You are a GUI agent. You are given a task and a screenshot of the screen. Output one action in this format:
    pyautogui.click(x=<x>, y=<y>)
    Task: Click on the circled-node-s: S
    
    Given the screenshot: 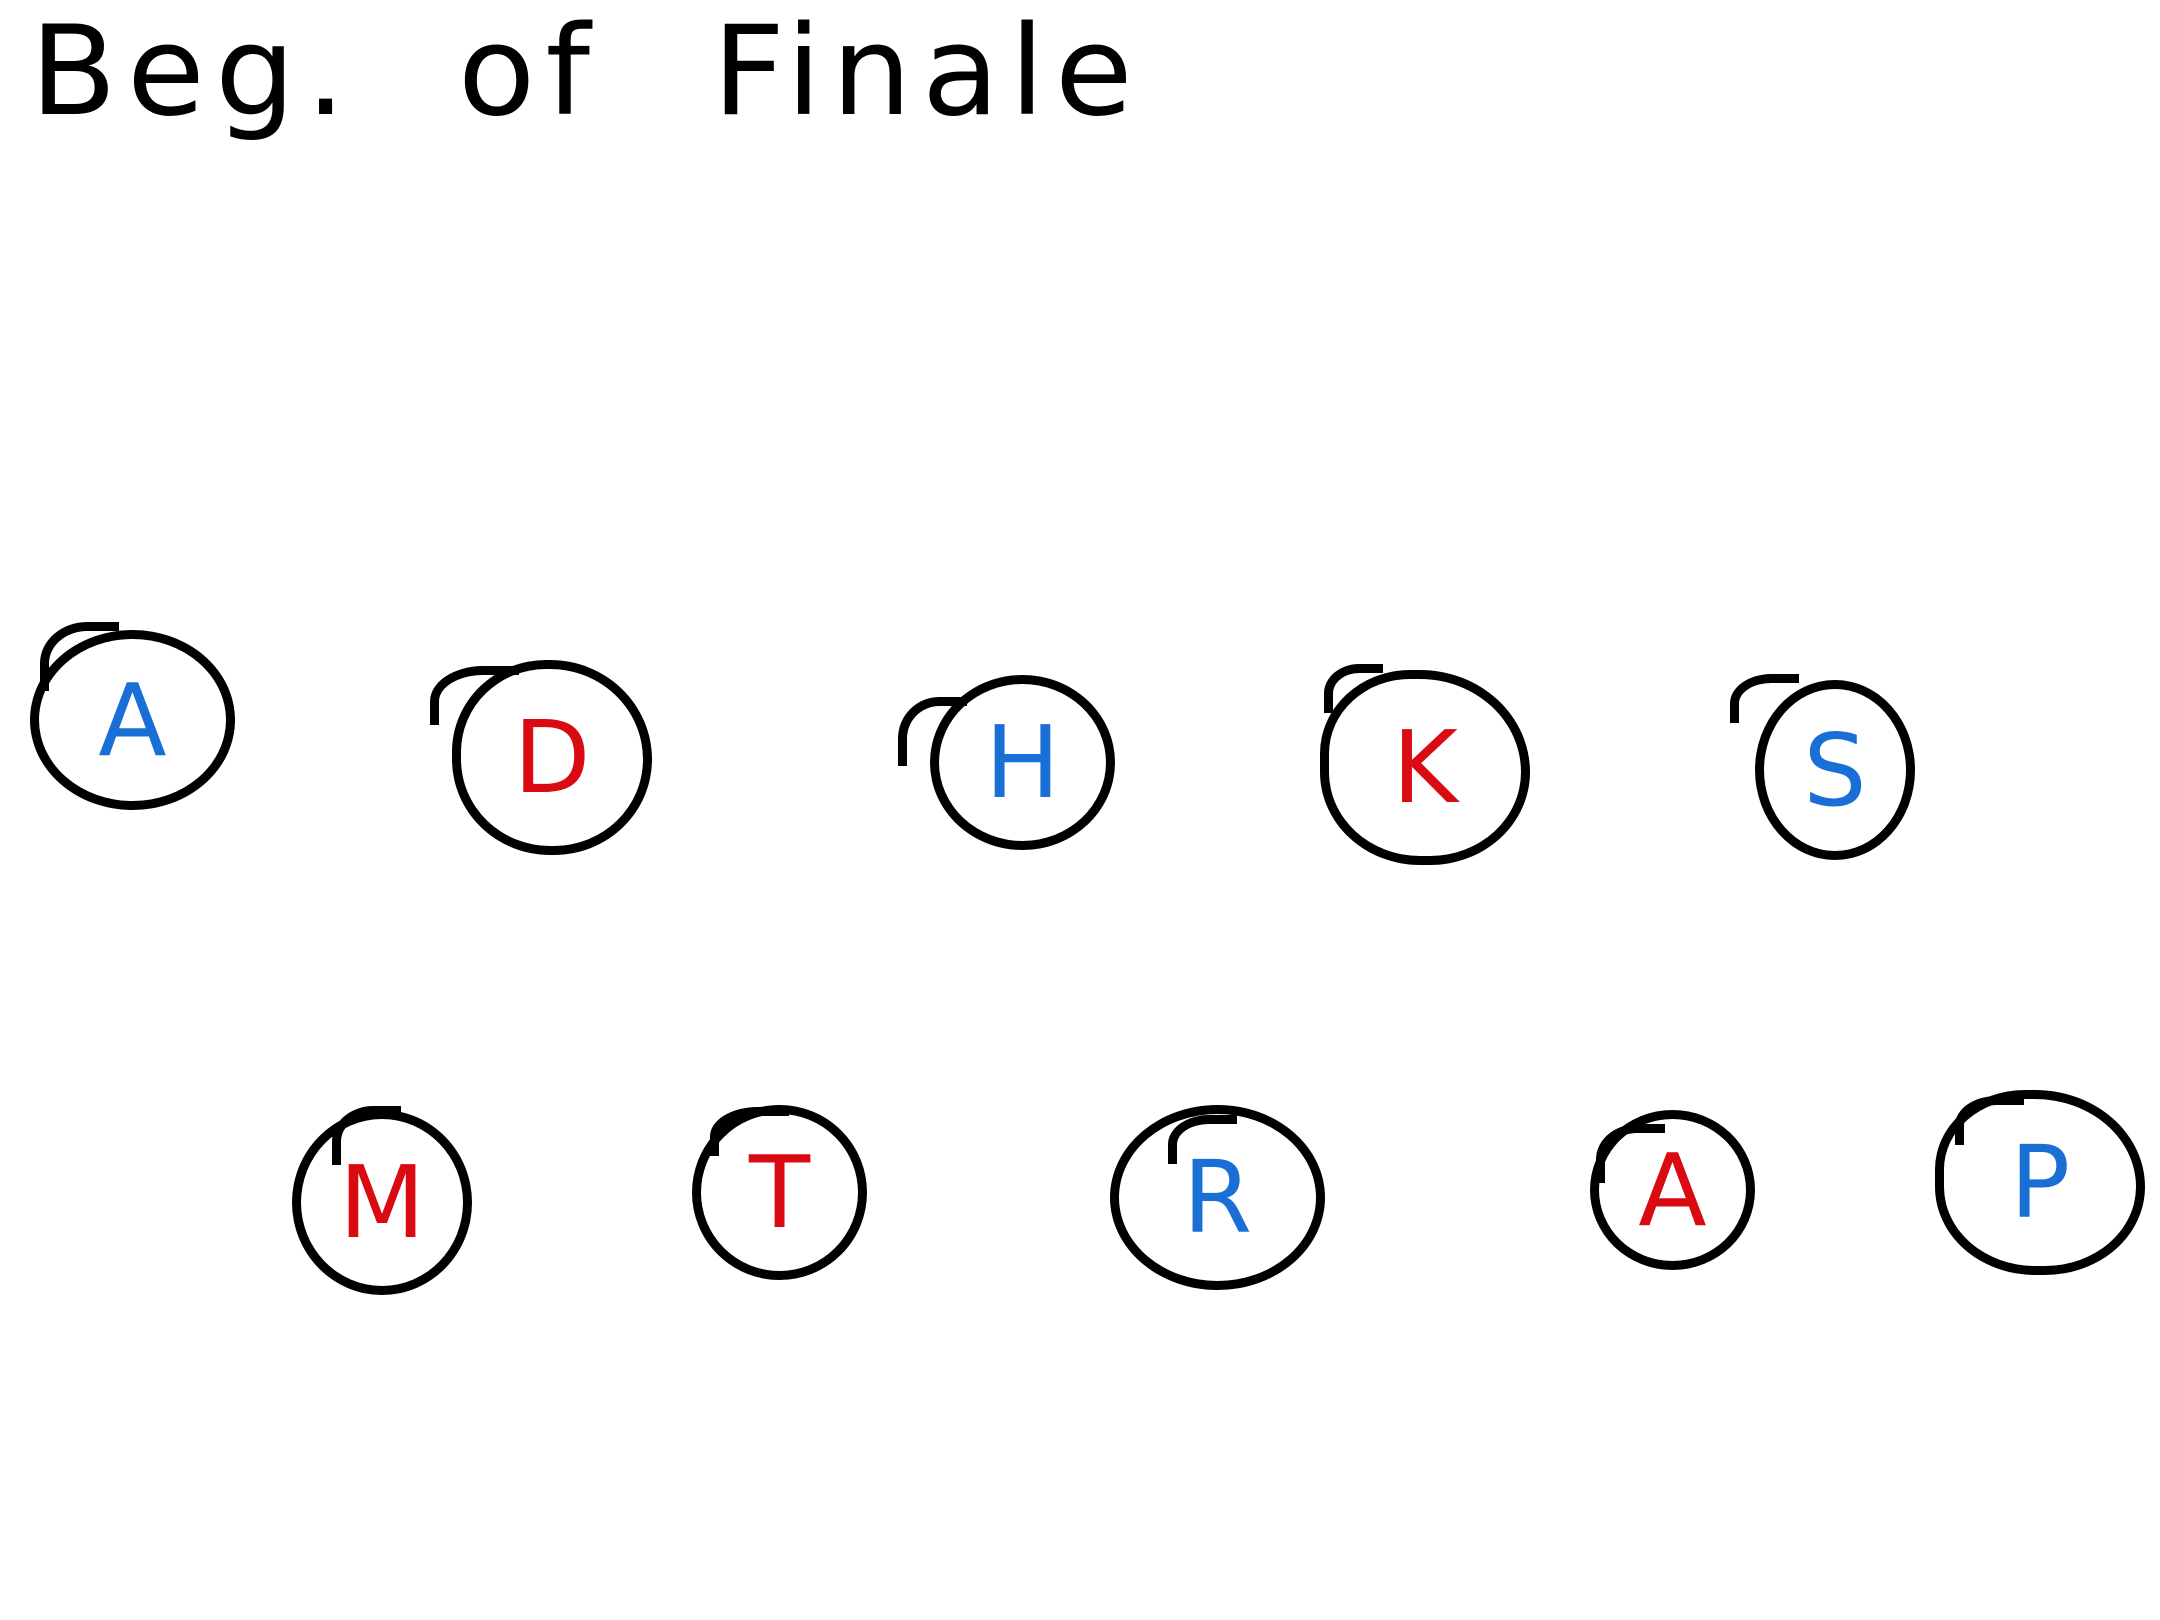 What is the action you would take?
    pyautogui.click(x=1822, y=767)
    